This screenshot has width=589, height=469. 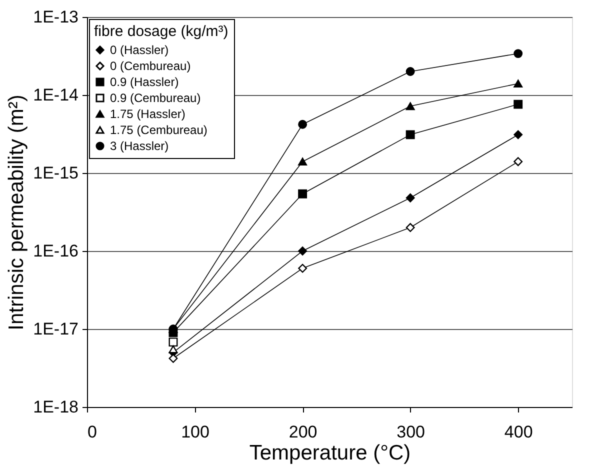 What do you see at coordinates (55, 17) in the screenshot?
I see `y-tick-label: 1E-13` at bounding box center [55, 17].